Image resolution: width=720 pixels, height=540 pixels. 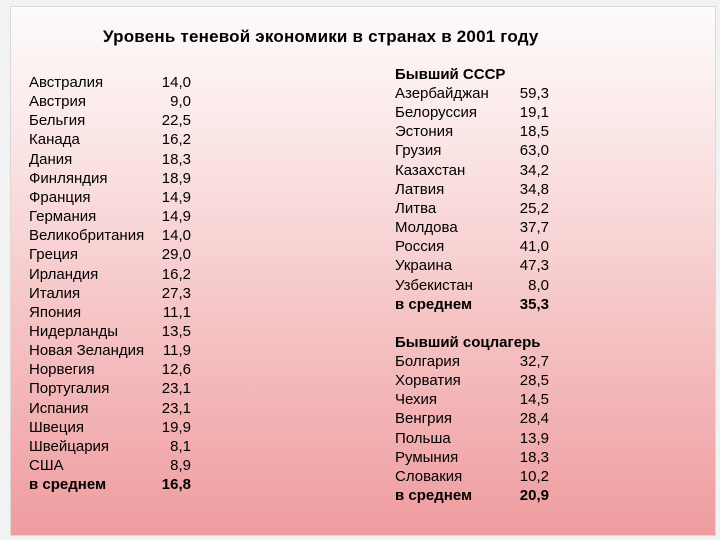 What do you see at coordinates (110, 254) in the screenshot?
I see `table-row: Греция 29,0` at bounding box center [110, 254].